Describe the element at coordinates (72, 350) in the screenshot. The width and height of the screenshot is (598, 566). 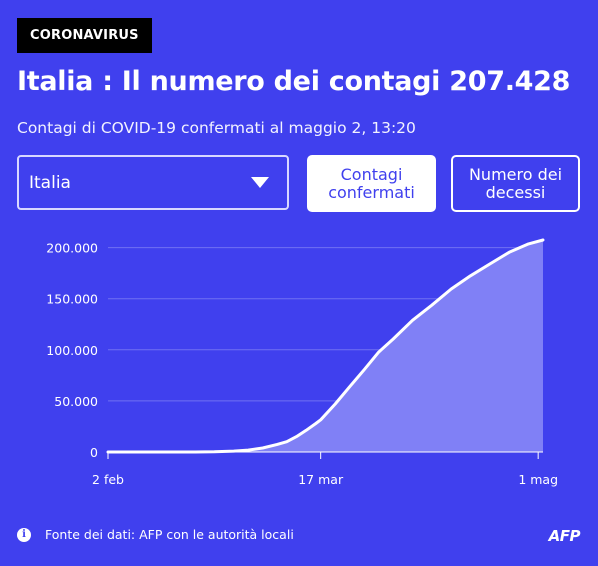
I see `y-tick-label: 100.000` at that location.